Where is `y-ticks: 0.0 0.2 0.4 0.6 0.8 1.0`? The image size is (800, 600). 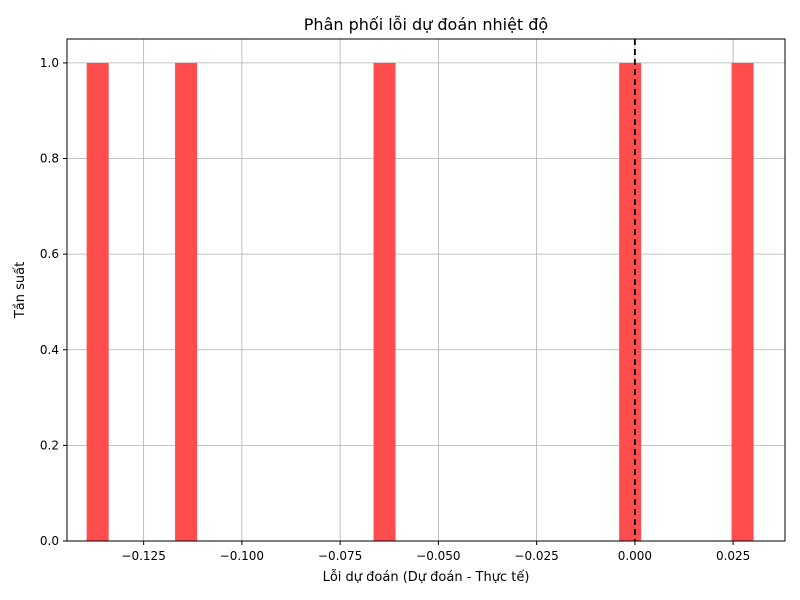 y-ticks: 0.0 0.2 0.4 0.6 0.8 1.0 is located at coordinates (53, 302).